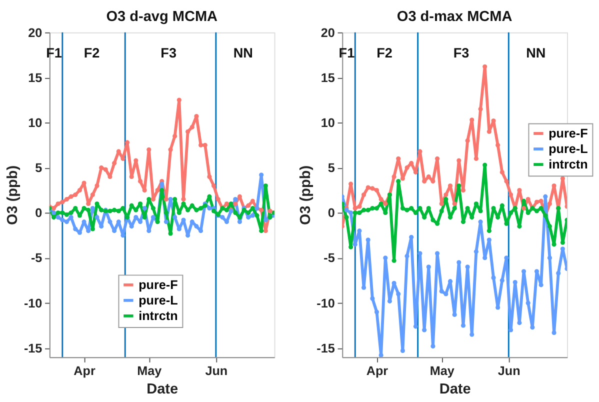  Describe the element at coordinates (536, 53) in the screenshot. I see `annotation: NN` at that location.